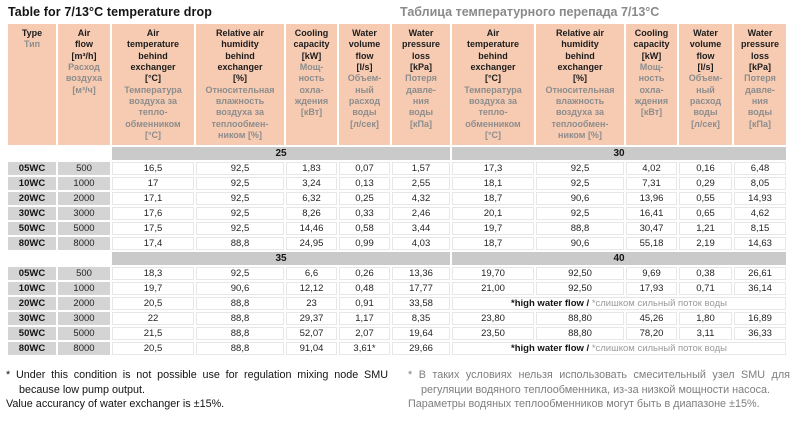  Describe the element at coordinates (153, 214) in the screenshot. I see `value-cell: 17,6` at that location.